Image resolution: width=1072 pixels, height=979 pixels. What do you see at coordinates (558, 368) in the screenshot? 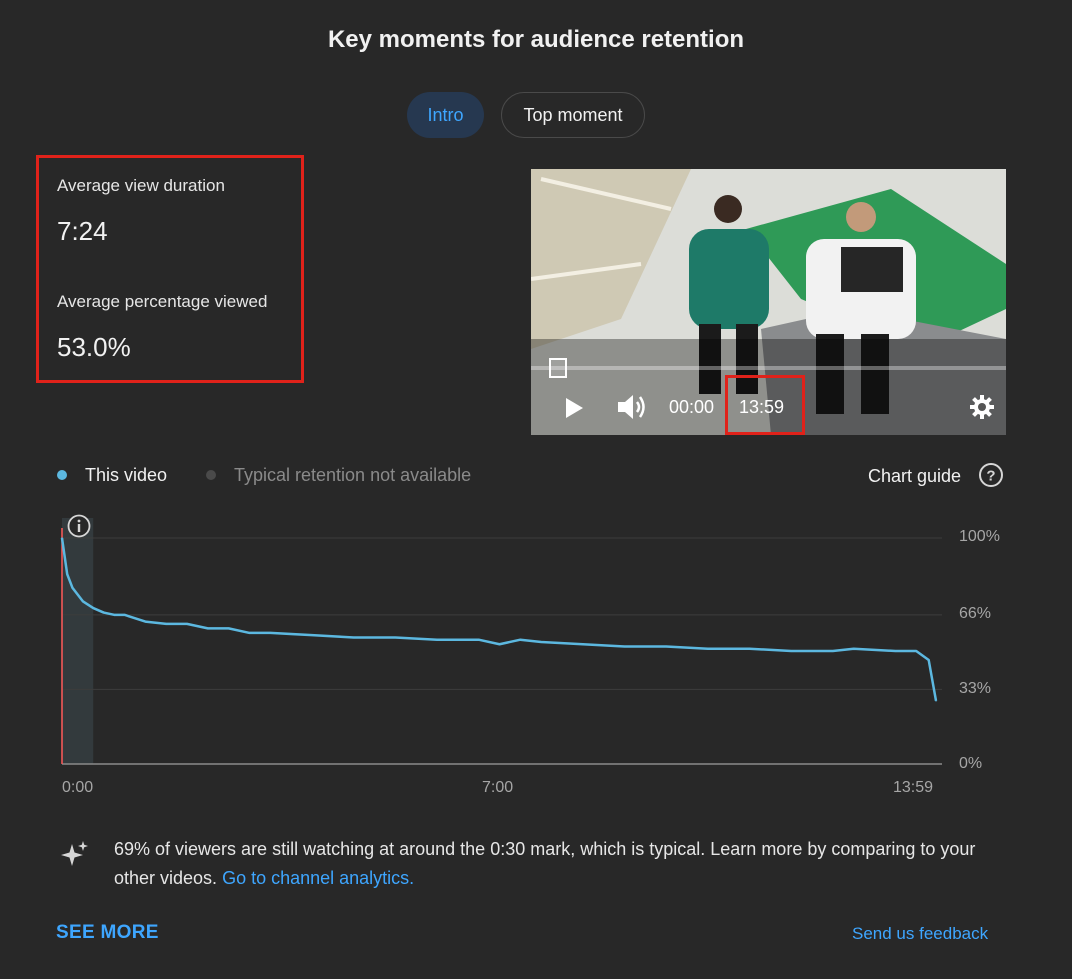
I see `scrubber-handle` at bounding box center [558, 368].